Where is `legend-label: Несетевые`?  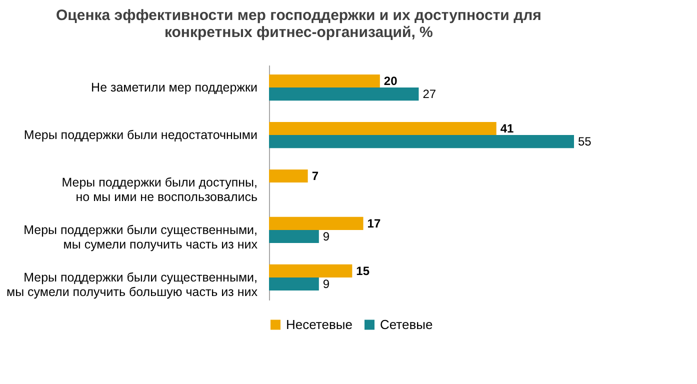 legend-label: Несетевые is located at coordinates (319, 324).